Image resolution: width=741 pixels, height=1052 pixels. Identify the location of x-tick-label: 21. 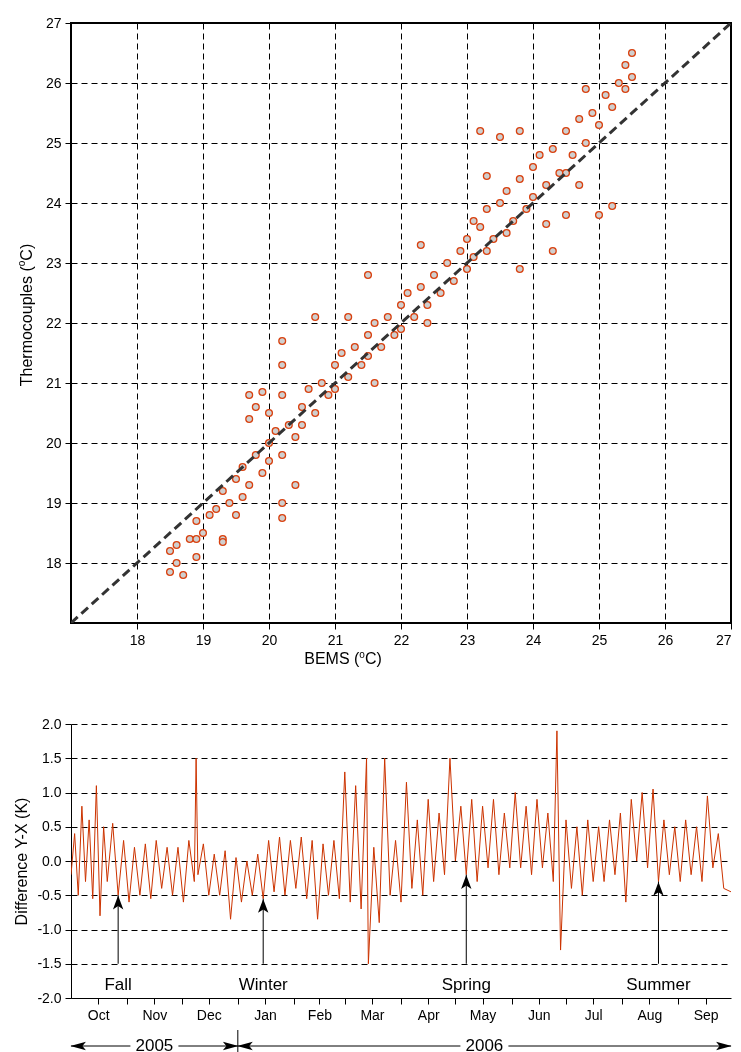
(335, 639).